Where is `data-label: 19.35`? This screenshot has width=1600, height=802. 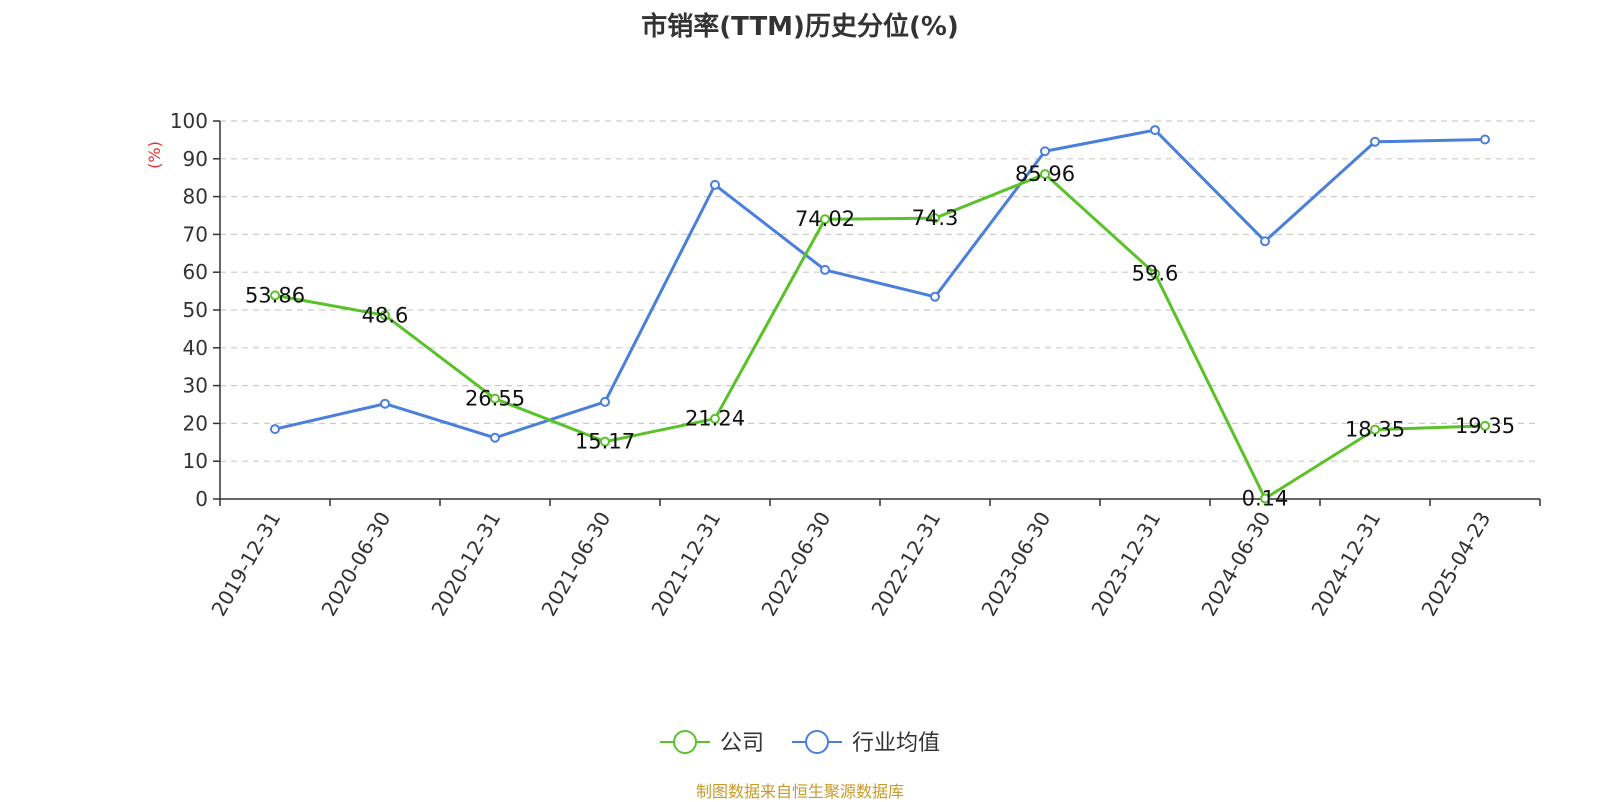 data-label: 19.35 is located at coordinates (1485, 426).